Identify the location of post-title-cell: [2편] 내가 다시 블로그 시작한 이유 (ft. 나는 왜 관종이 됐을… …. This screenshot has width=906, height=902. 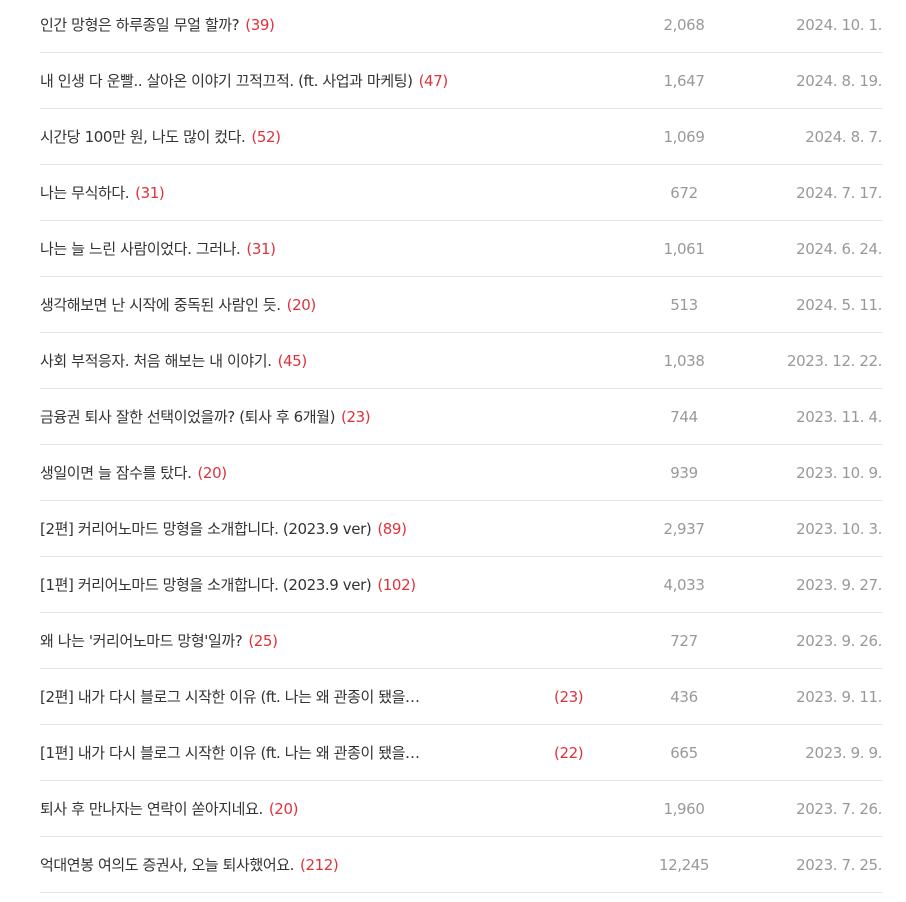
(335, 696).